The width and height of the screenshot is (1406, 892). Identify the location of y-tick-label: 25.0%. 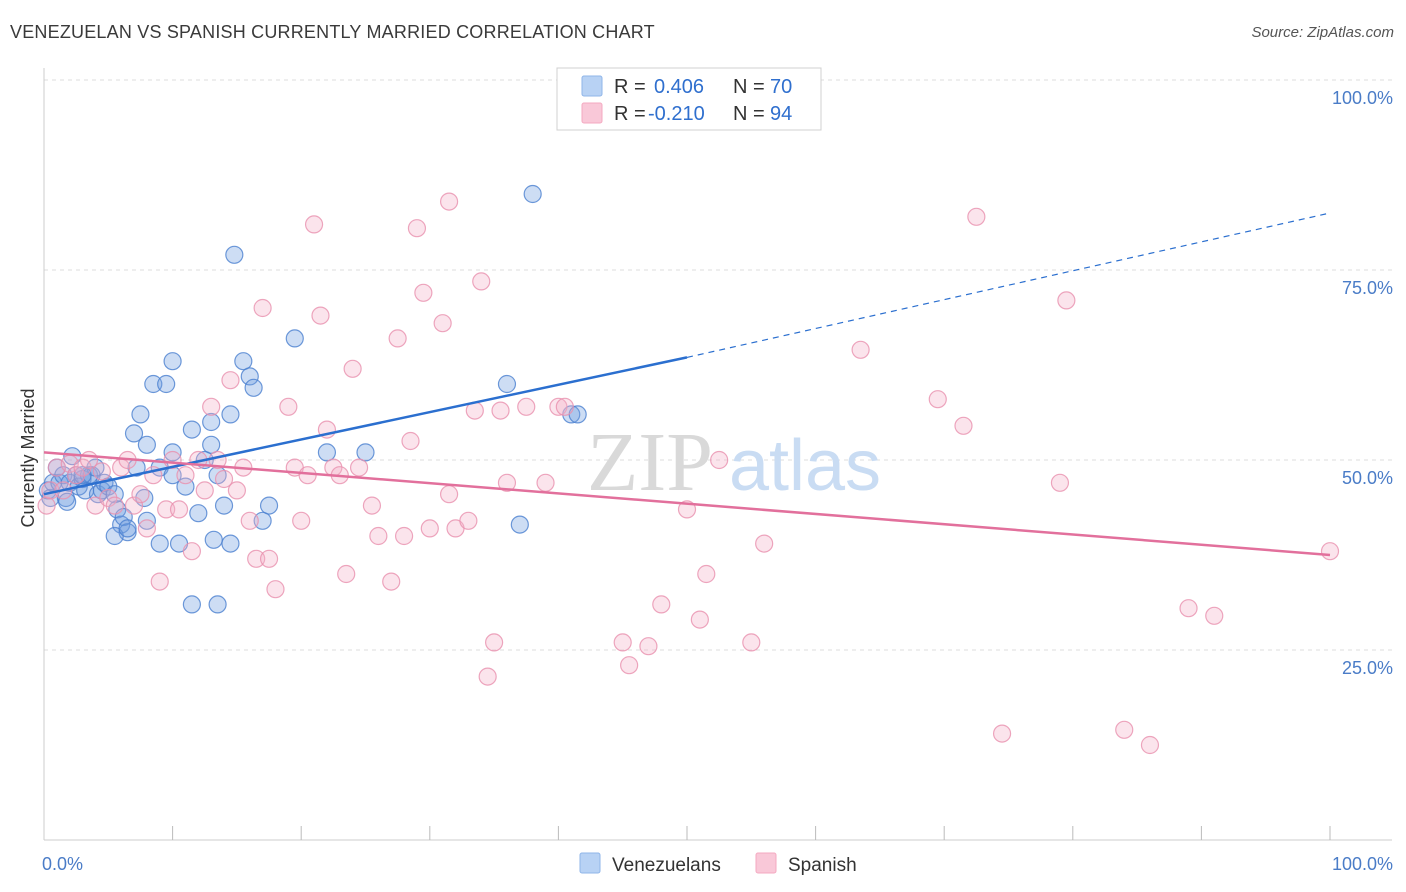
(1367, 668).